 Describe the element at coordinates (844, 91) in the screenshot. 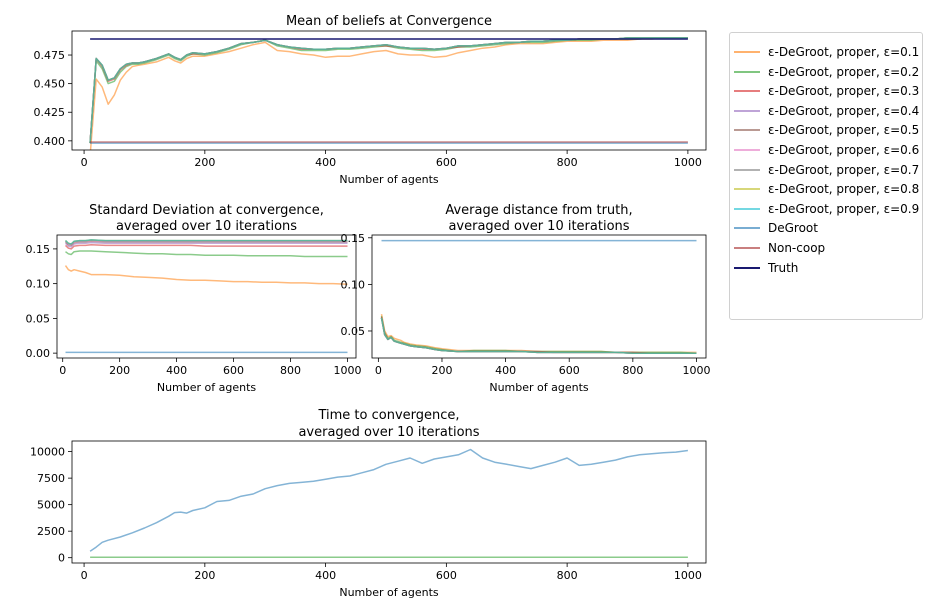

I see `legend-label: ε-DeGroot, proper, ε=0.3` at that location.